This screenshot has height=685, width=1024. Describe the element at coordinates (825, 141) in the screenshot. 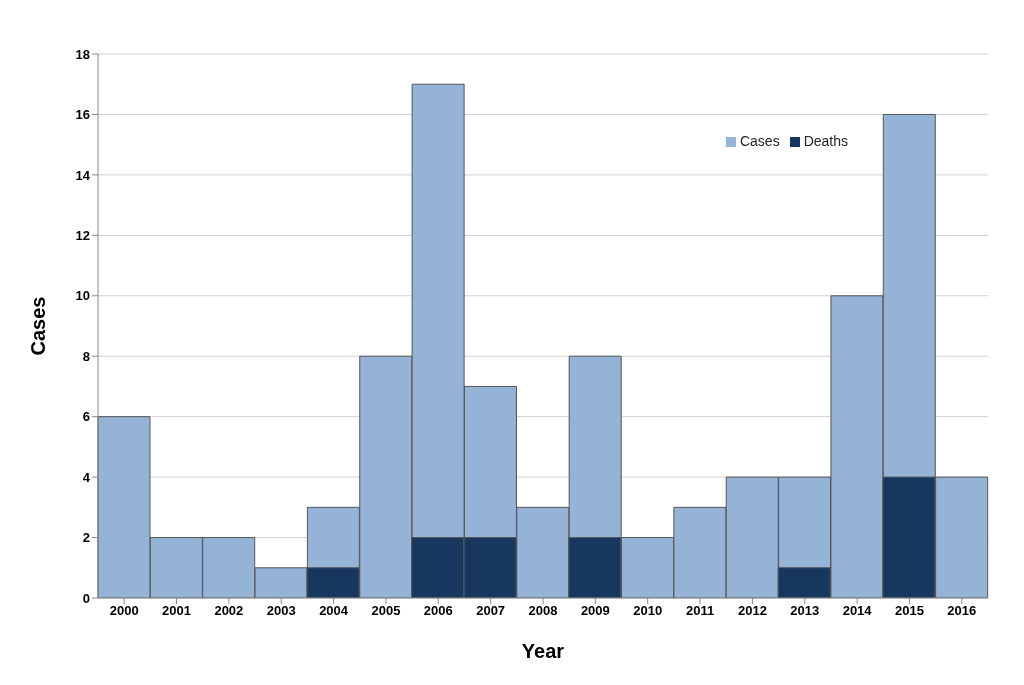

I see `legend-label: Deaths` at that location.